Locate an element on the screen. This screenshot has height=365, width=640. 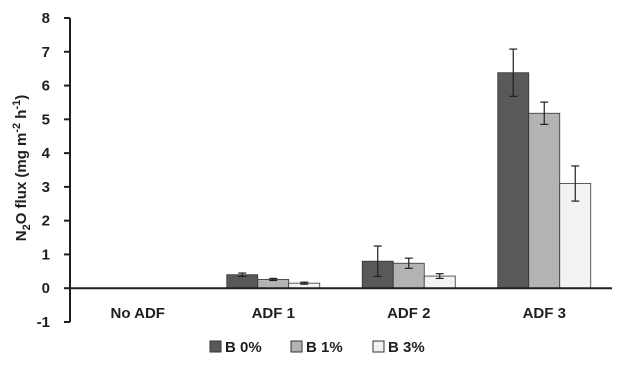
y-tick-label: 3 is located at coordinates (46, 187).